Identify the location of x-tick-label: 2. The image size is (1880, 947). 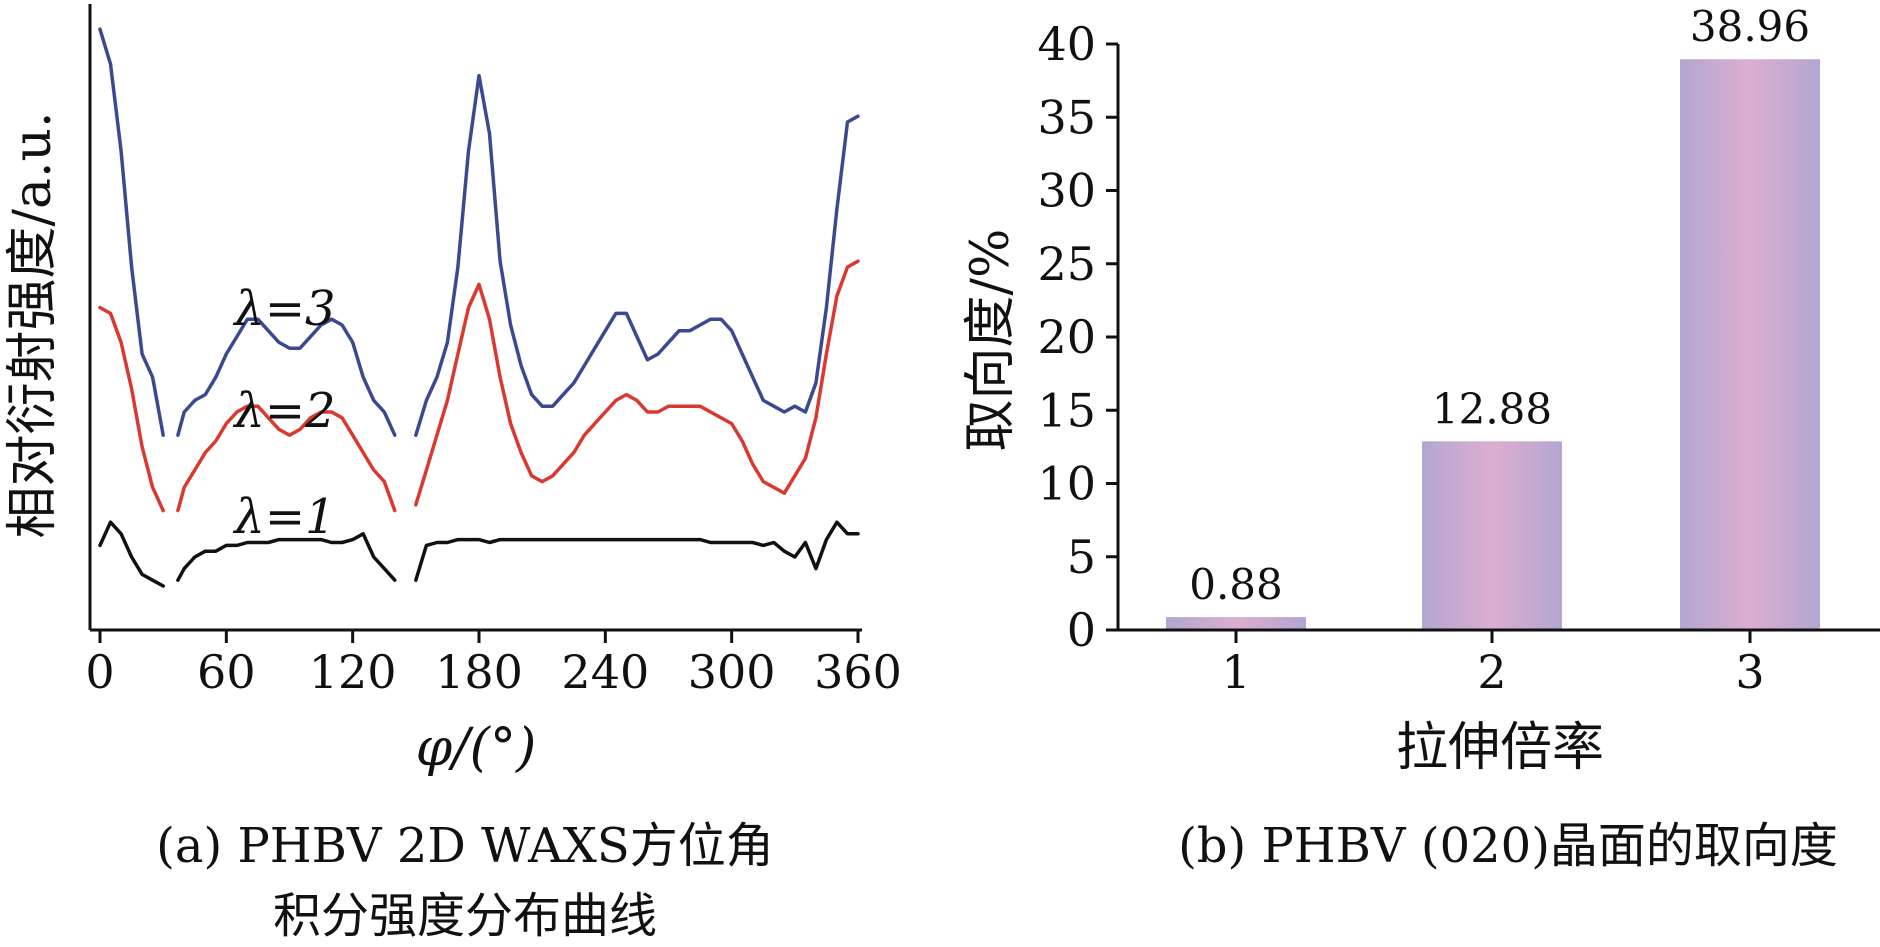
(1491, 672).